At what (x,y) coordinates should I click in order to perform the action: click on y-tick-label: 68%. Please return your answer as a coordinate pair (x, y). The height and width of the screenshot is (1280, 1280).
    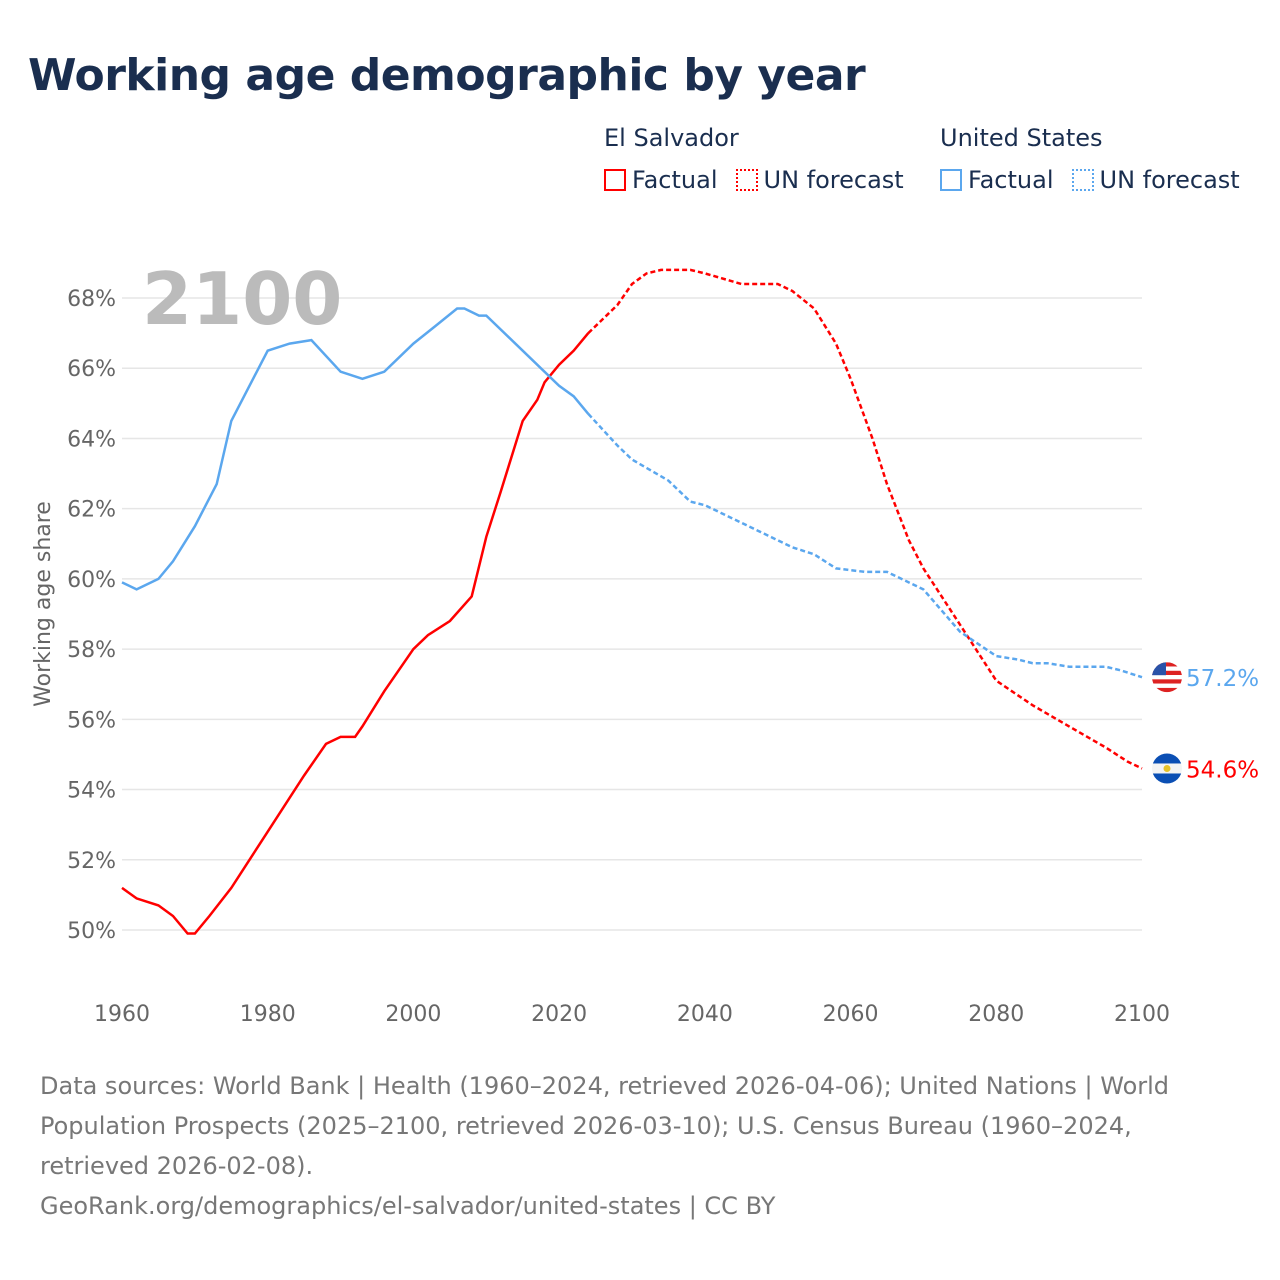
    Looking at the image, I should click on (91, 299).